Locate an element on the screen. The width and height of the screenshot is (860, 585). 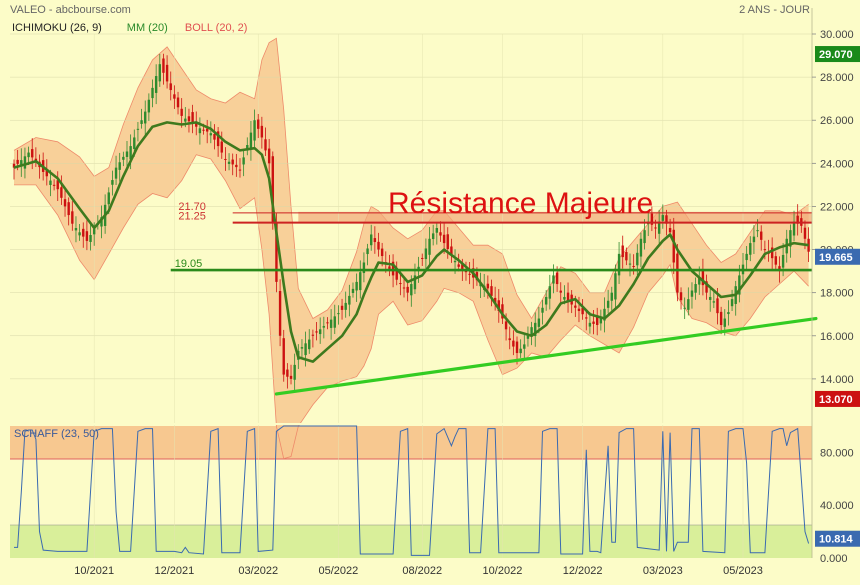
indicator-legend-label: ICHIMOKU (26, 9) is located at coordinates (57, 28).